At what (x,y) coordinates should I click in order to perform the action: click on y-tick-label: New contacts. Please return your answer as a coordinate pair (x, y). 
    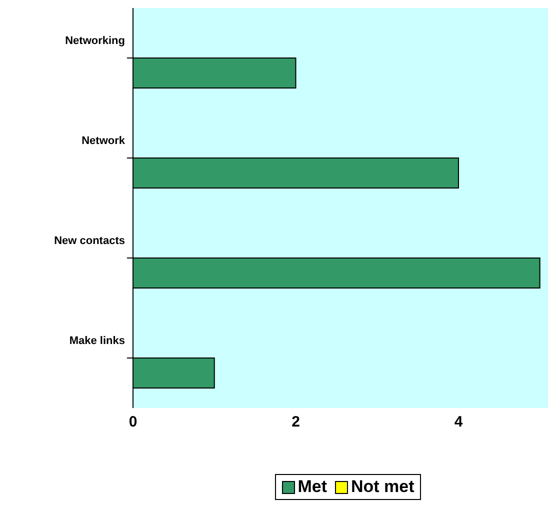
    Looking at the image, I should click on (89, 240).